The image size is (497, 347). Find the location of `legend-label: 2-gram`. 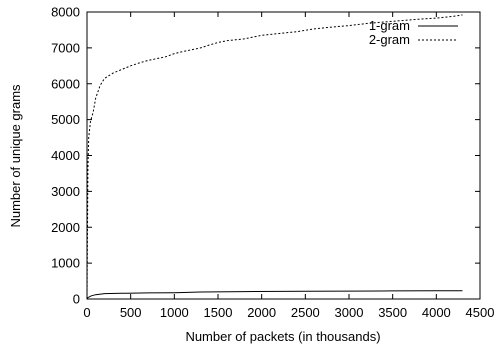

legend-label: 2-gram is located at coordinates (389, 39).